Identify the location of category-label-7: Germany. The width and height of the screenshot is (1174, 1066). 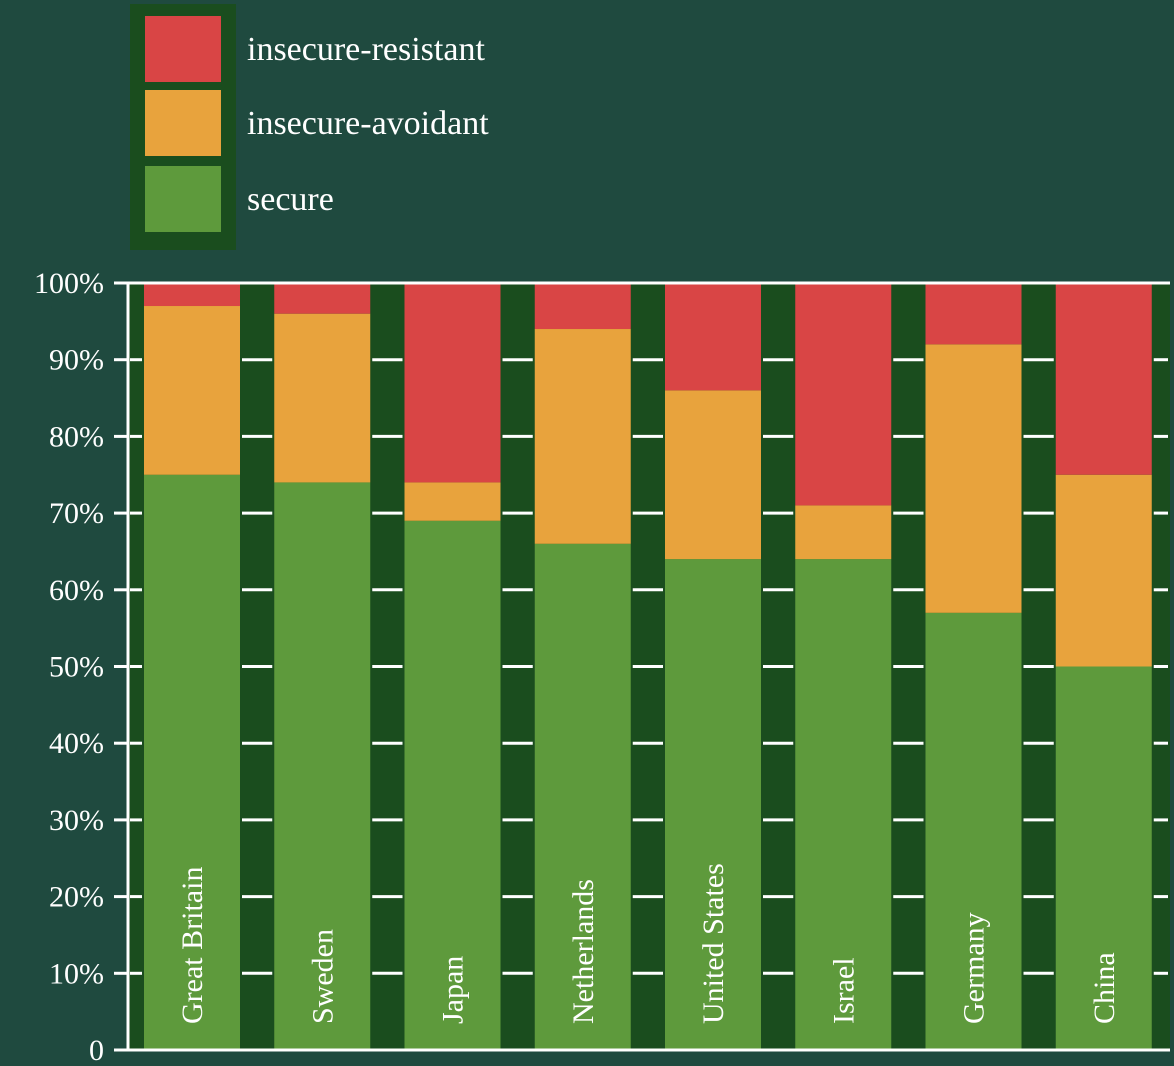
(974, 968).